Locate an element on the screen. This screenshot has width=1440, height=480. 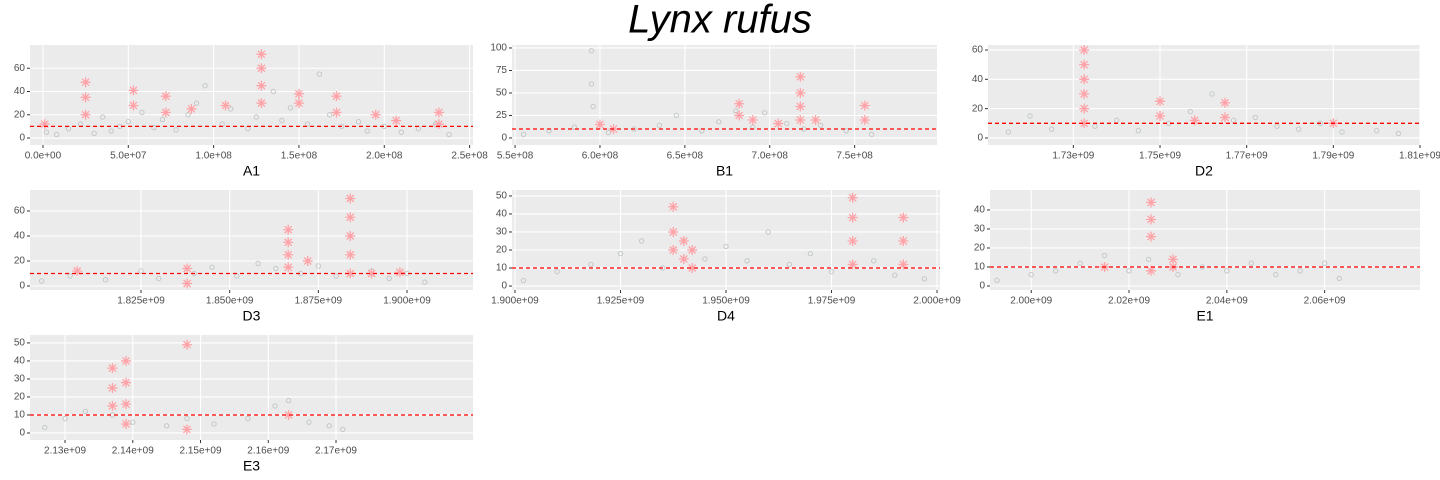
y-tick-label: 30 is located at coordinates (502, 232).